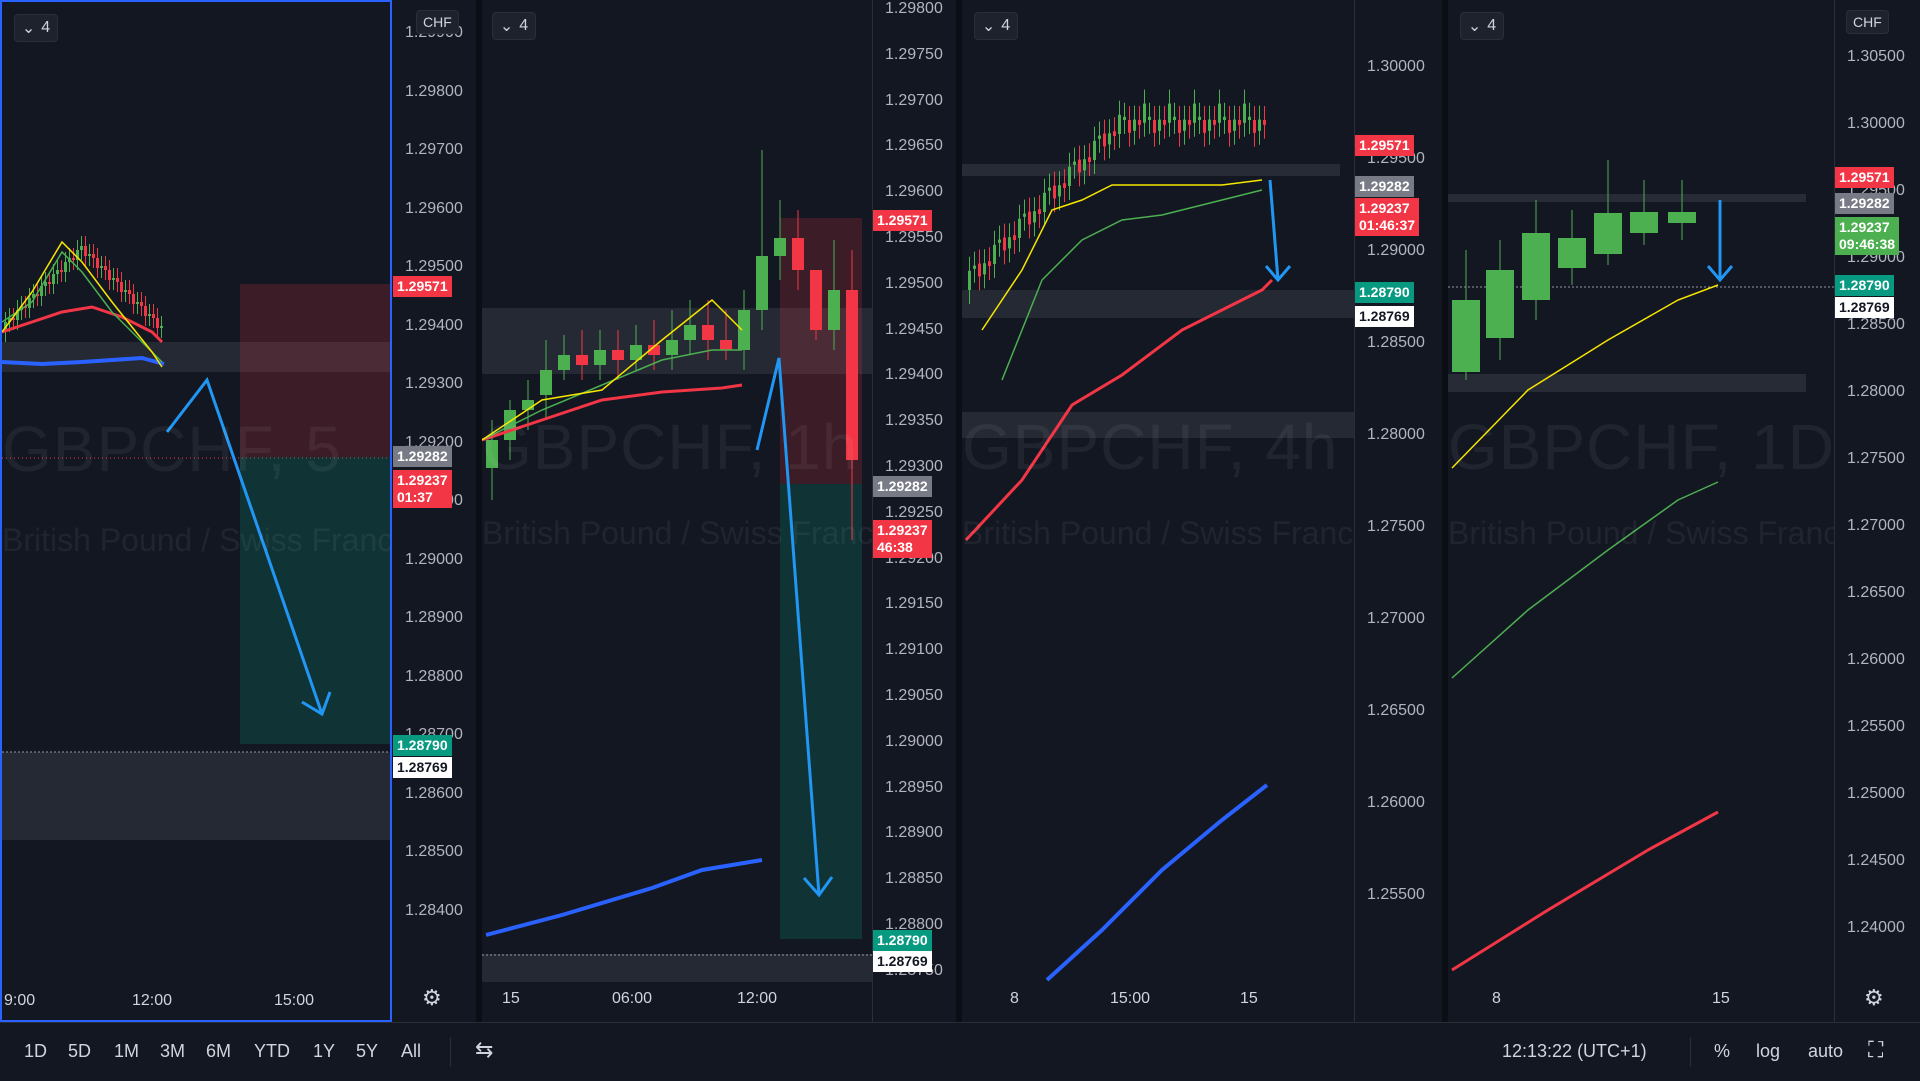 The image size is (1920, 1081). Describe the element at coordinates (1474, 26) in the screenshot. I see `chevron-down-icon: ⌄` at that location.